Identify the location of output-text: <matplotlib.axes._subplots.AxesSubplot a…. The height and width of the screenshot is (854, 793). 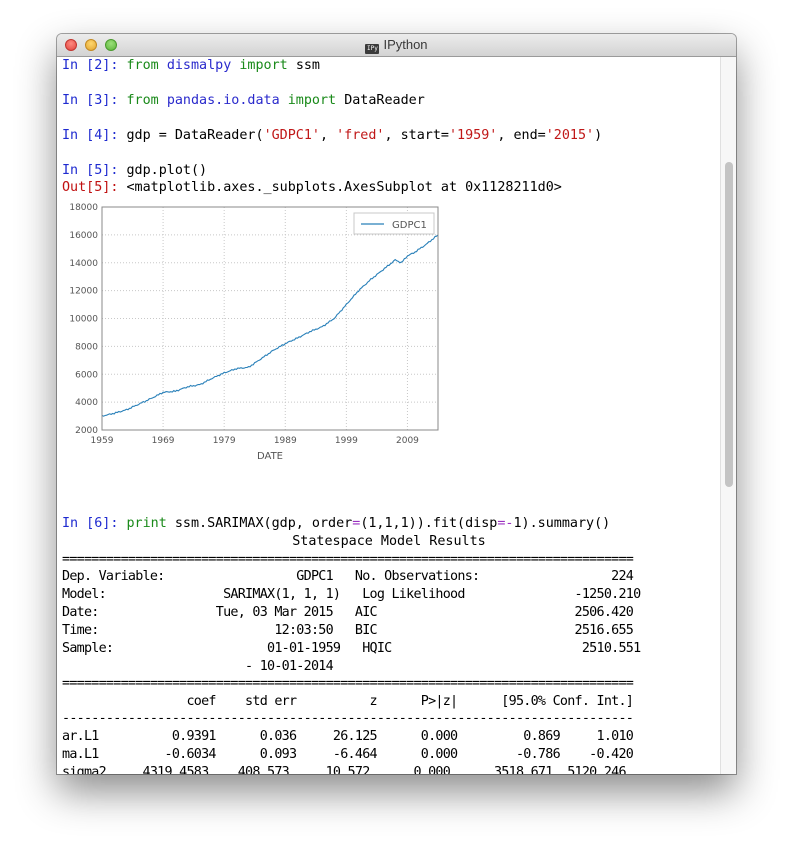
(344, 187).